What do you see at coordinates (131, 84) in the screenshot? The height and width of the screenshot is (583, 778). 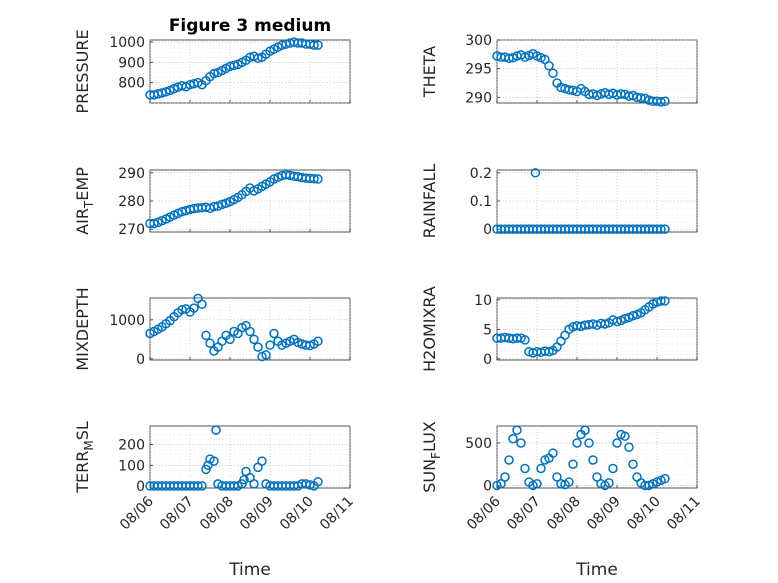 I see `y-tick-label: 800` at bounding box center [131, 84].